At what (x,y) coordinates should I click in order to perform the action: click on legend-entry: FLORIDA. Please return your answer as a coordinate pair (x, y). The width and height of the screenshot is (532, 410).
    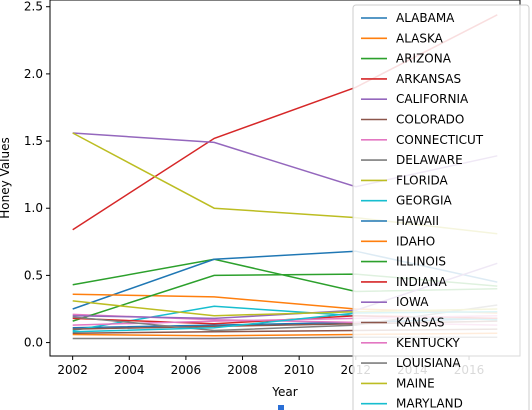
    Looking at the image, I should click on (422, 180).